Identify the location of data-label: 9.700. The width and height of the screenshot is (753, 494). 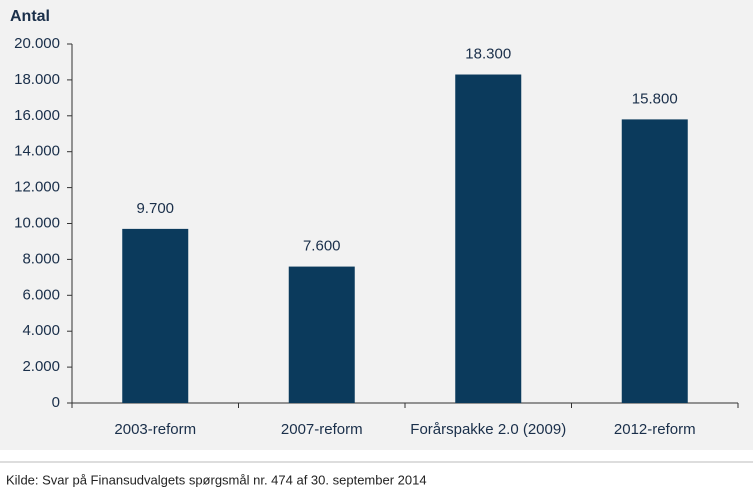
(155, 208).